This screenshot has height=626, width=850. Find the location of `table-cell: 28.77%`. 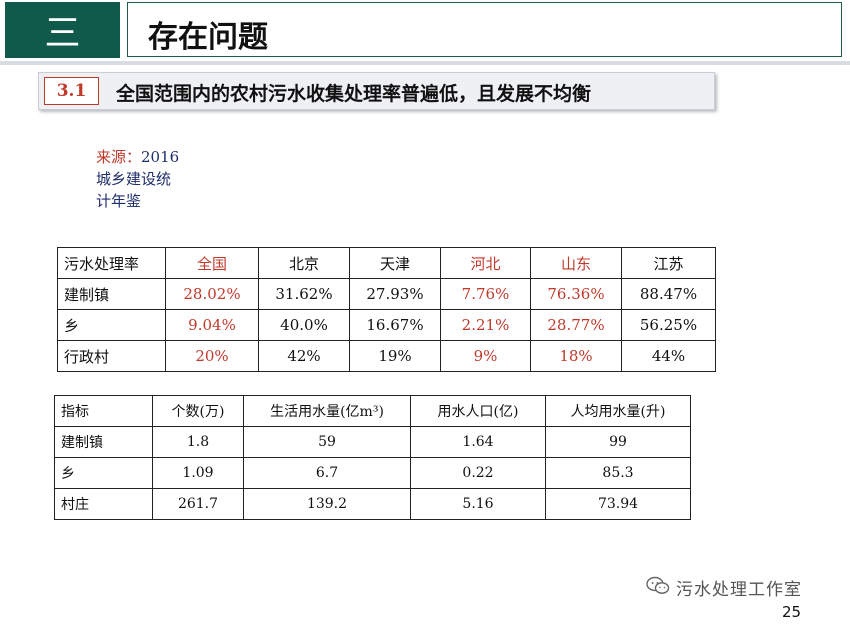

table-cell: 28.77% is located at coordinates (576, 325).